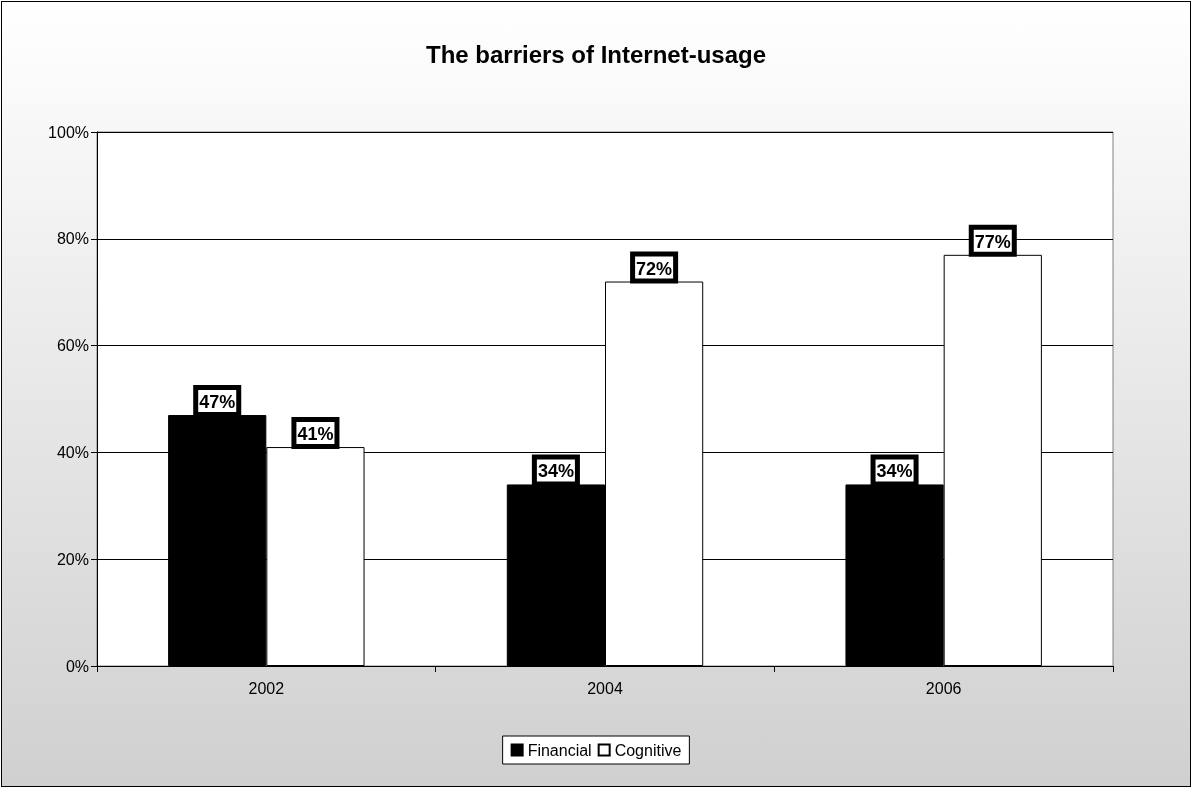  Describe the element at coordinates (605, 688) in the screenshot. I see `x-tick-label: 2004` at that location.